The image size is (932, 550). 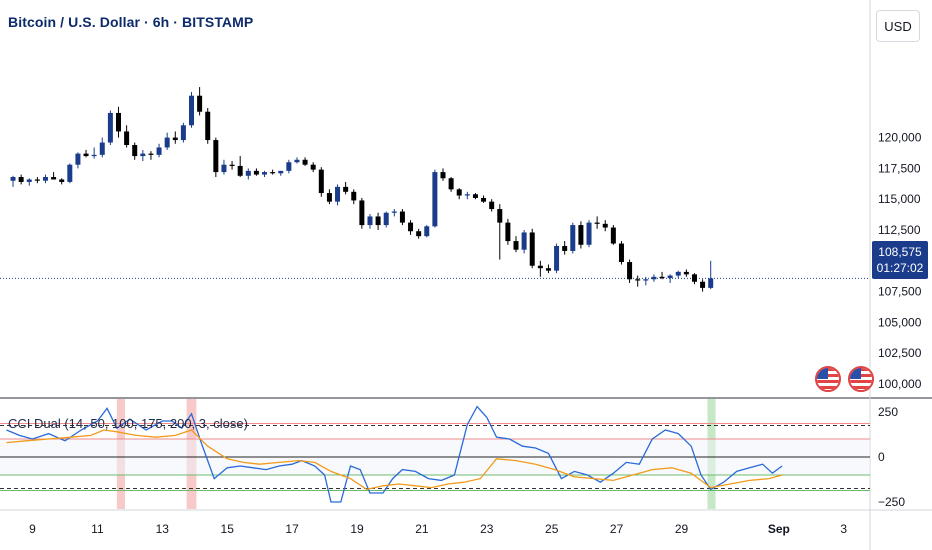 I want to click on last-price-tag: 108,575 01:27:02, so click(x=900, y=260).